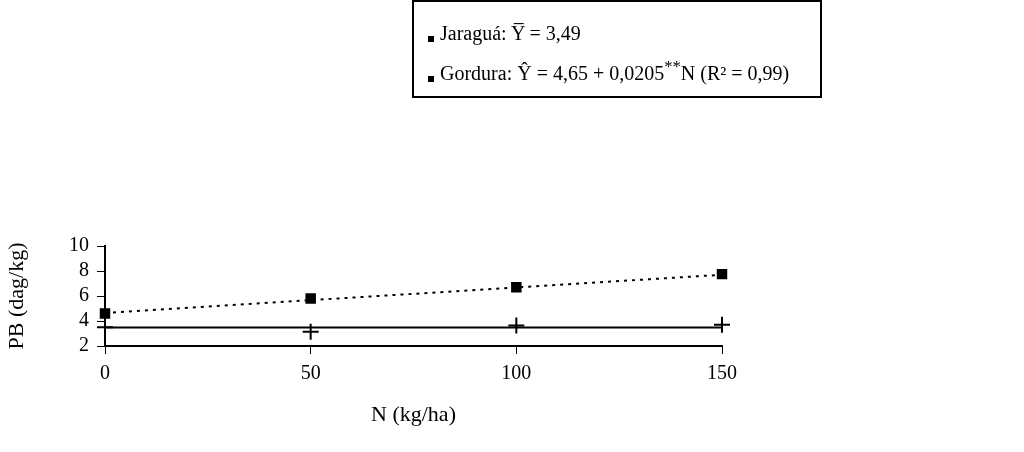 This screenshot has width=1024, height=452. I want to click on y-tick-label: 10, so click(79, 244).